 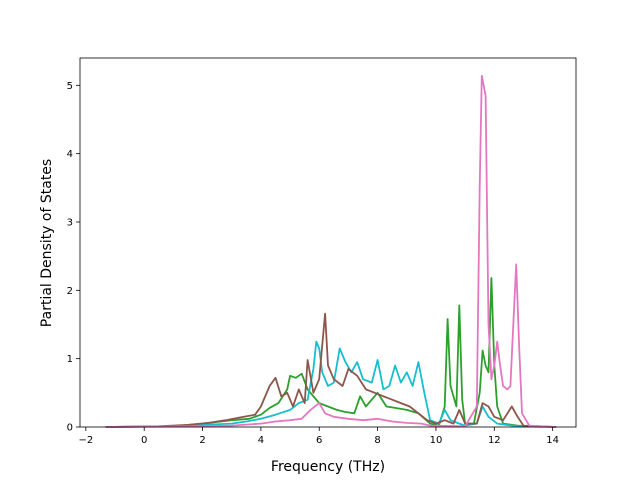 What do you see at coordinates (202, 440) in the screenshot?
I see `x-tick-label: 2` at bounding box center [202, 440].